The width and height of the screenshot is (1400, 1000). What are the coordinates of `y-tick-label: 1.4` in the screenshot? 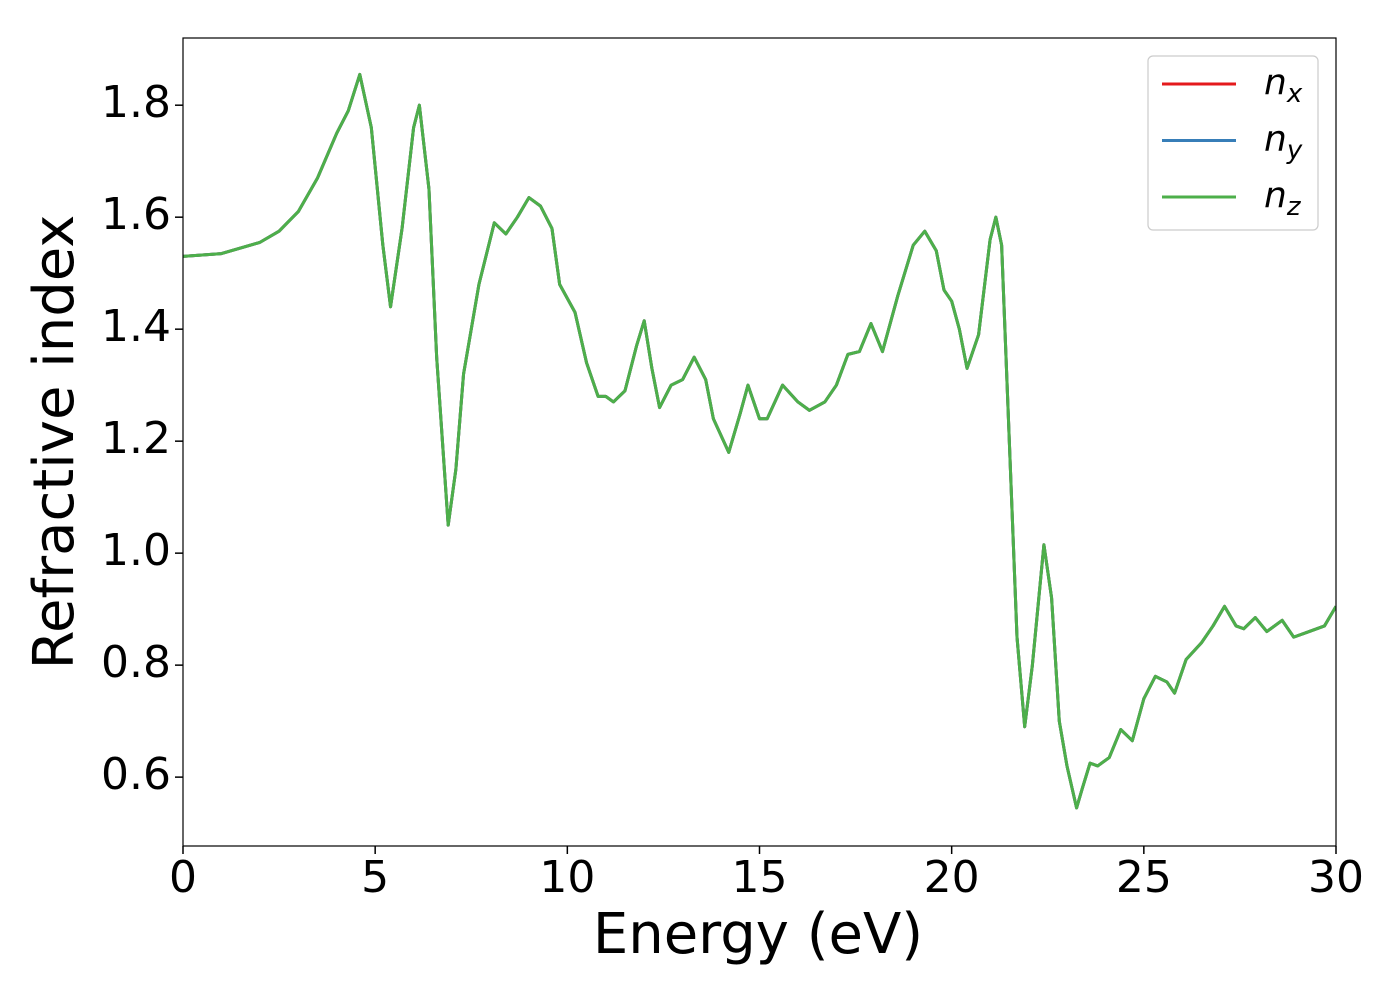 It's located at (136, 326).